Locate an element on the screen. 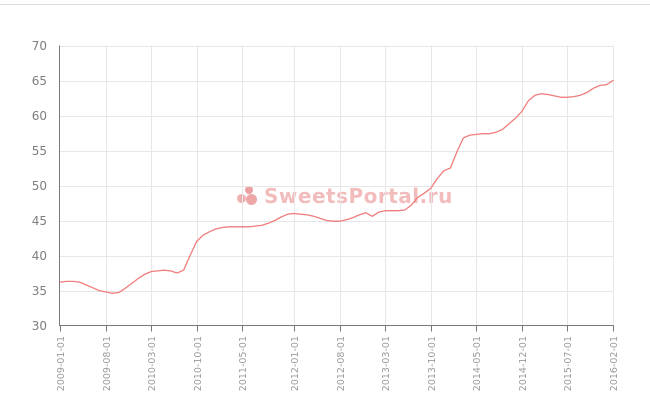 The image size is (650, 400). y-axis-label: 70 is located at coordinates (39, 46).